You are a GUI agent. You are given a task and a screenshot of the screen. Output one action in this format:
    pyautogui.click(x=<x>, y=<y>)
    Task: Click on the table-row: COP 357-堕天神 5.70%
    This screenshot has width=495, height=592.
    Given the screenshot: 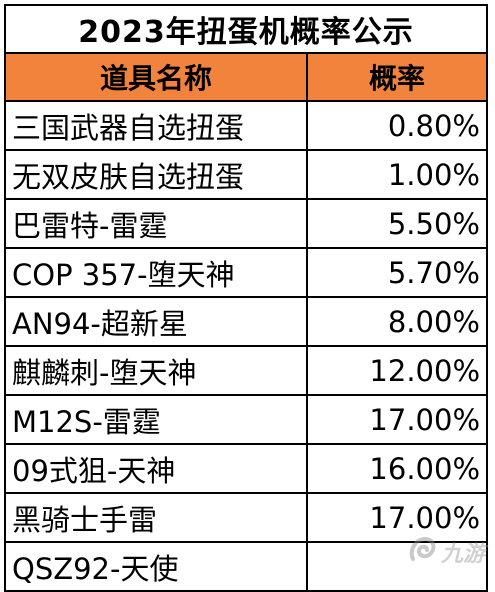 What is the action you would take?
    pyautogui.click(x=246, y=273)
    